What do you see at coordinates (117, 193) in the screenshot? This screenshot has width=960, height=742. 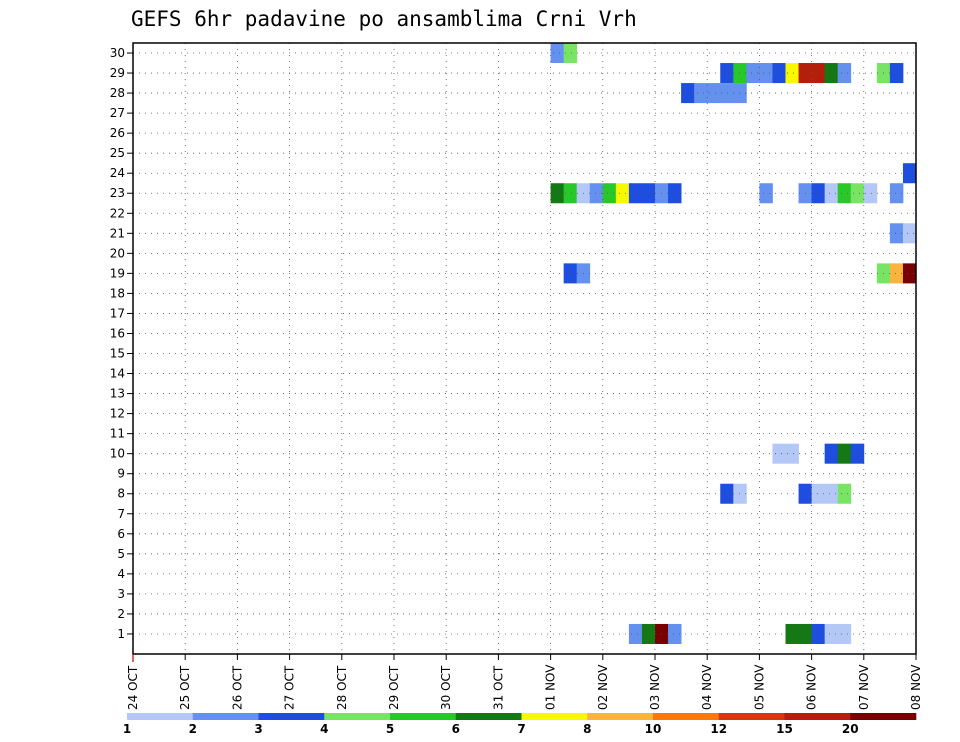 I see `y-tick-label: 23` at bounding box center [117, 193].